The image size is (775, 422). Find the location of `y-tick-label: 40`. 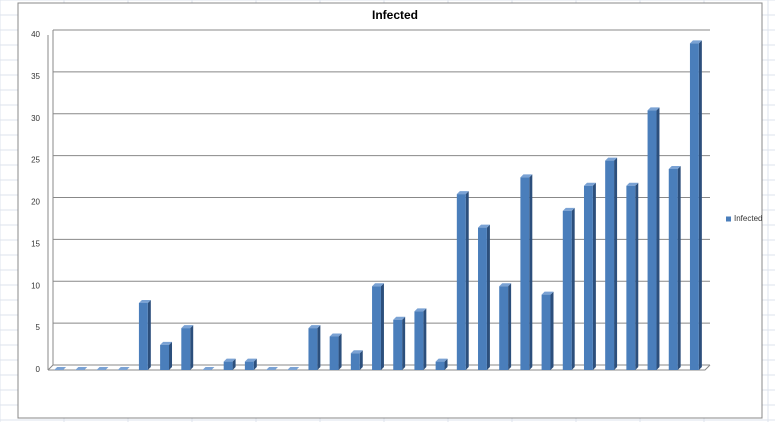

y-tick-label: 40 is located at coordinates (35, 34).